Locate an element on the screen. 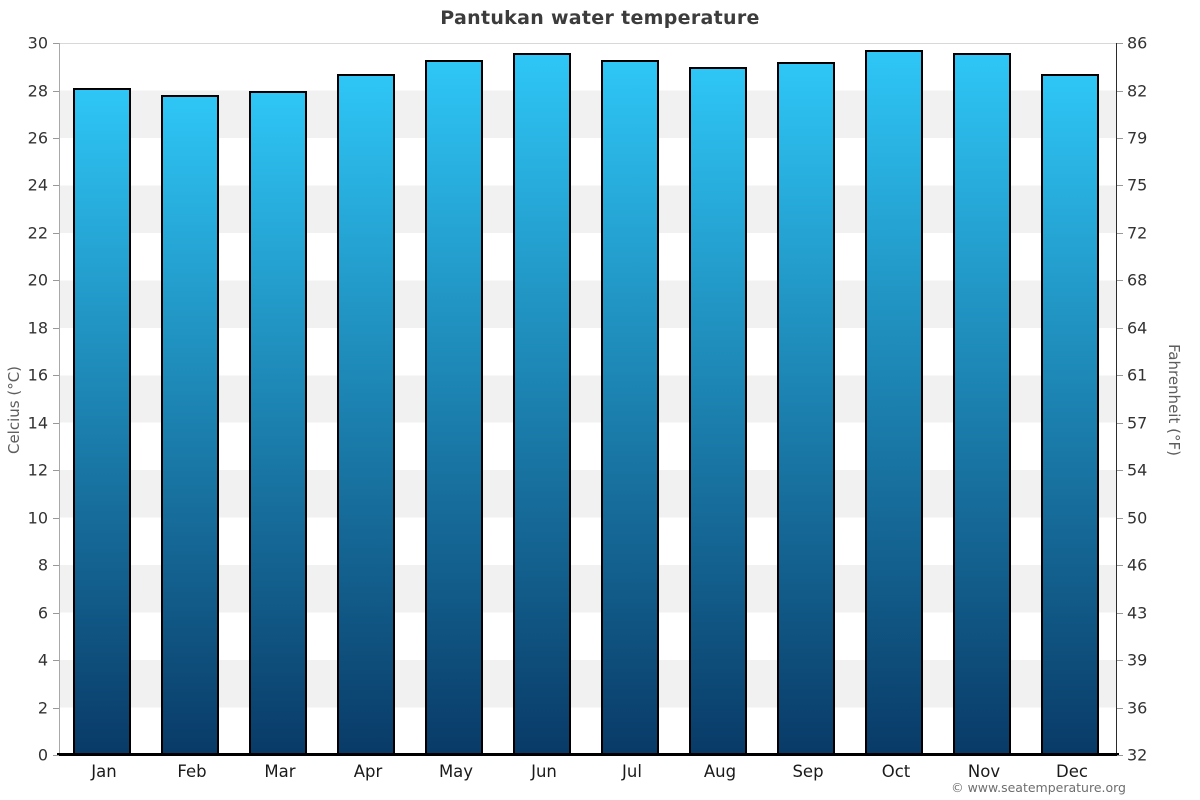 The height and width of the screenshot is (800, 1200). bar-may is located at coordinates (454, 407).